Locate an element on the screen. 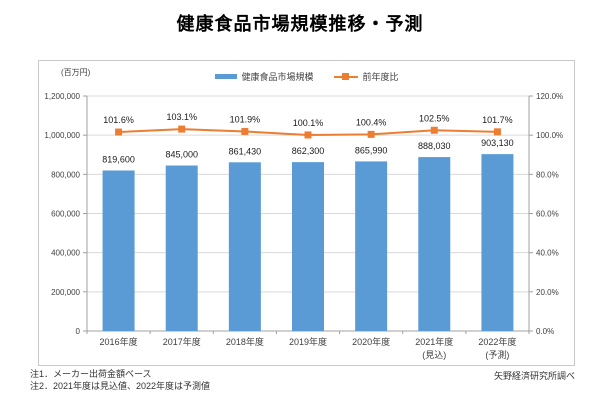 Image resolution: width=600 pixels, height=400 pixels. right-axis-tick-label: 100.0% is located at coordinates (549, 135).